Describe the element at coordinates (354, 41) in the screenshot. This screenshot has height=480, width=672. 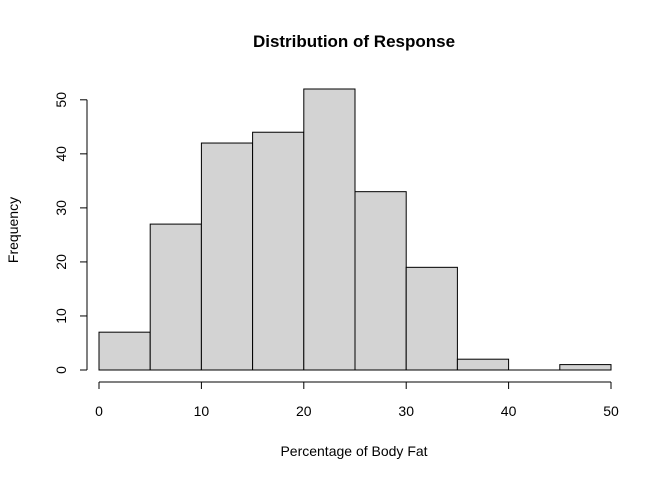
I see `chart-title: Distribution of Response` at that location.